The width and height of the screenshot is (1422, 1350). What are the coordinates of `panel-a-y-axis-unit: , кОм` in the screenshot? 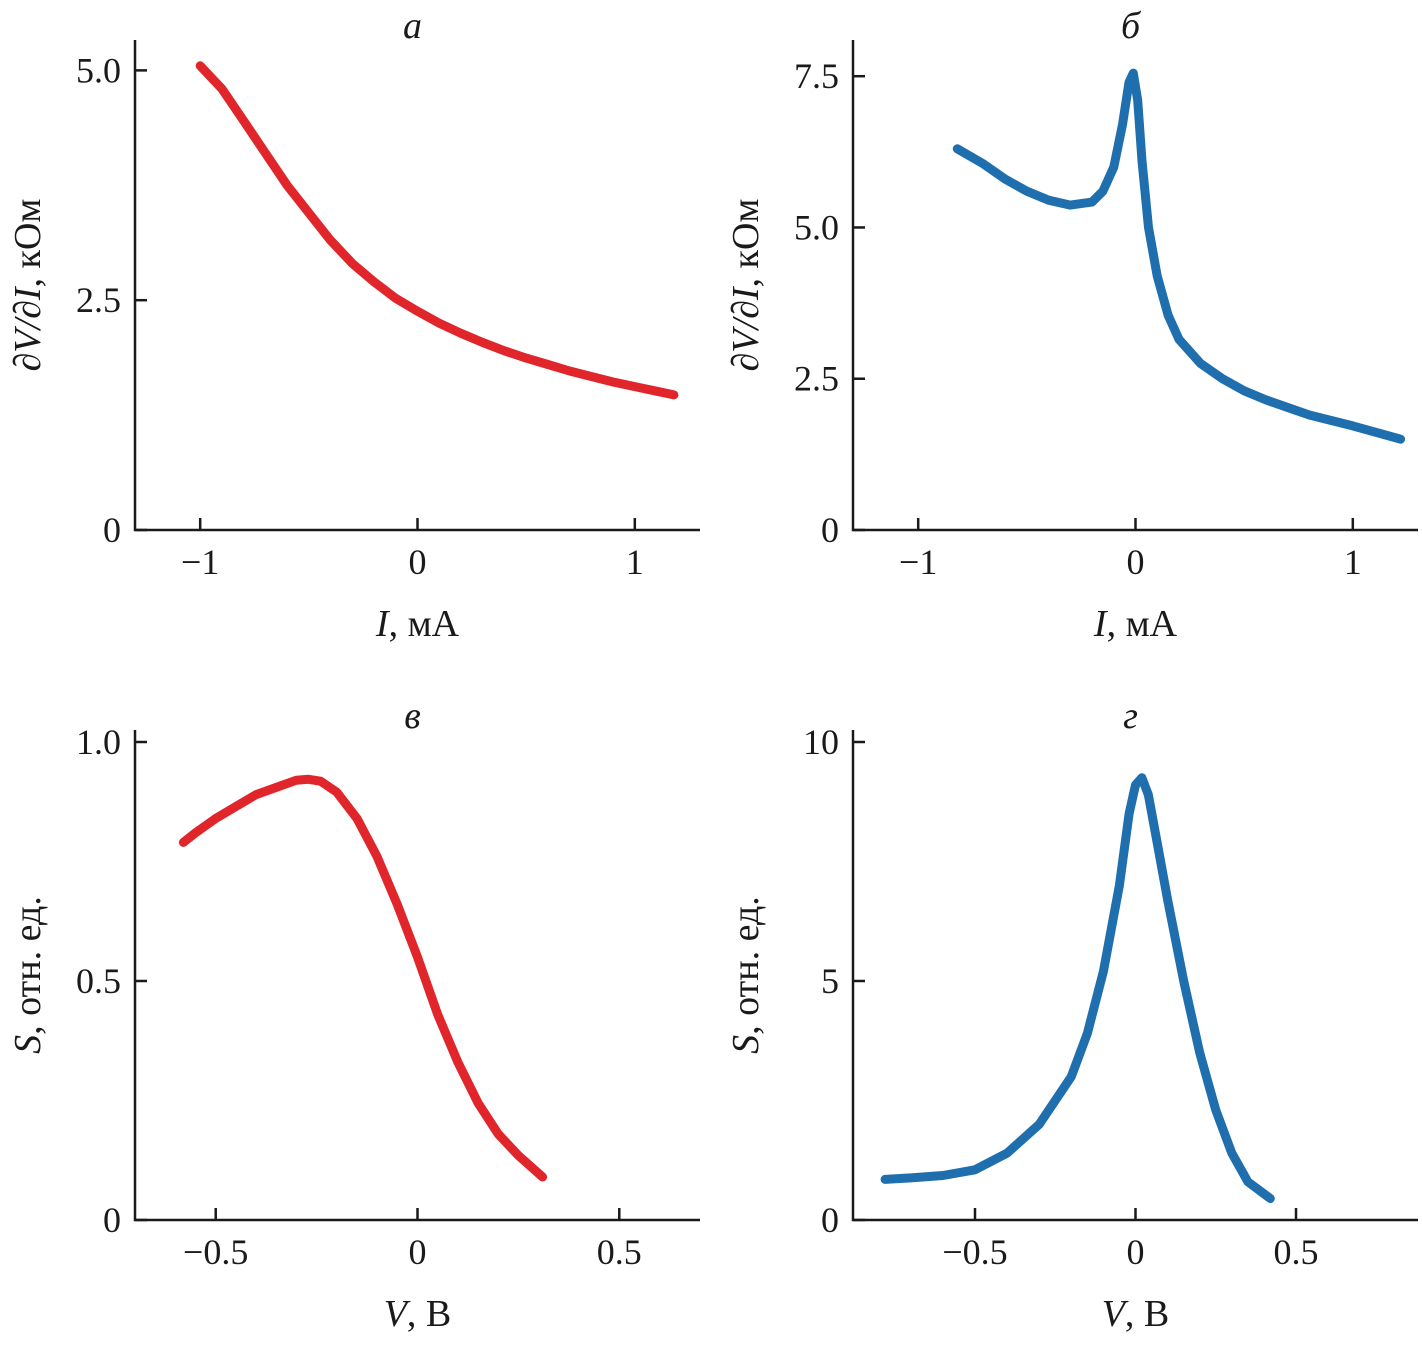 It's located at (28, 243).